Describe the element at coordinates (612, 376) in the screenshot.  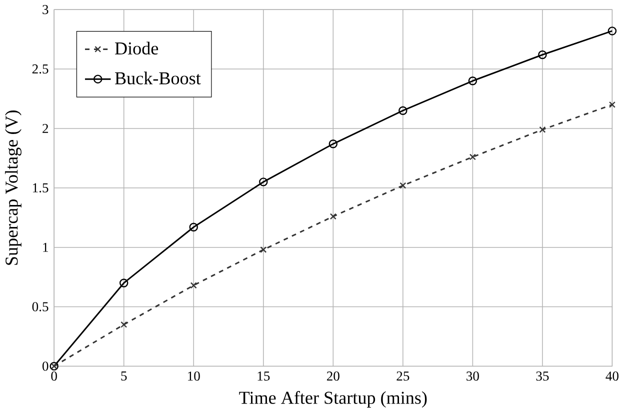
I see `x-tick-label: 40` at that location.